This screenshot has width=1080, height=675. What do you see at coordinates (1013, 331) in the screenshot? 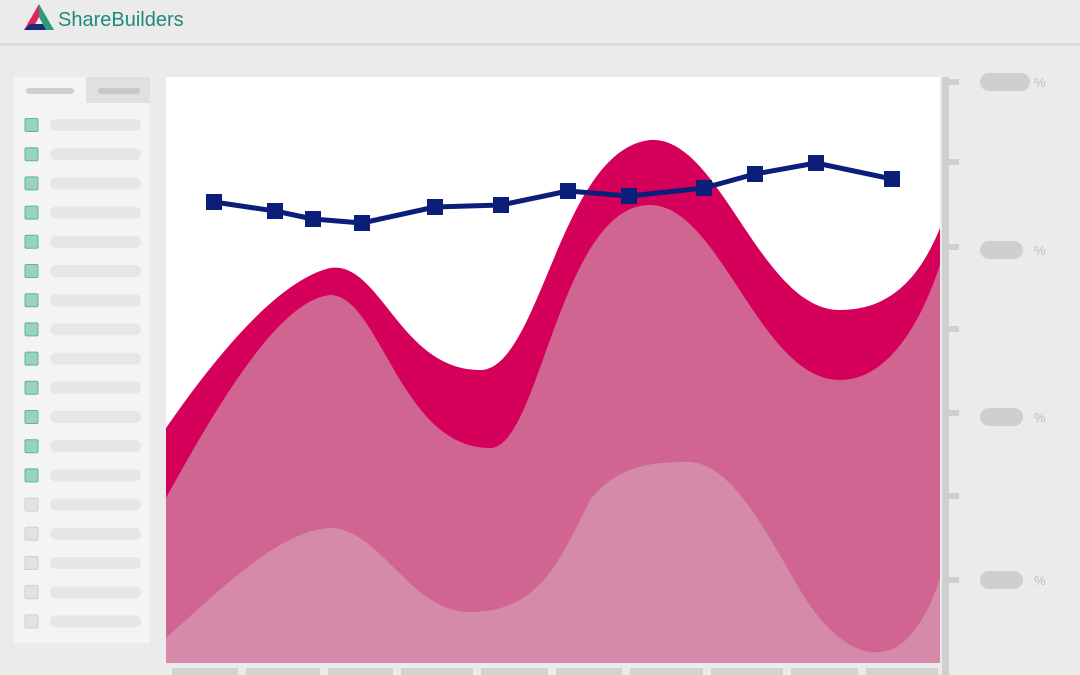
I see `y-labels: %%%%` at bounding box center [1013, 331].